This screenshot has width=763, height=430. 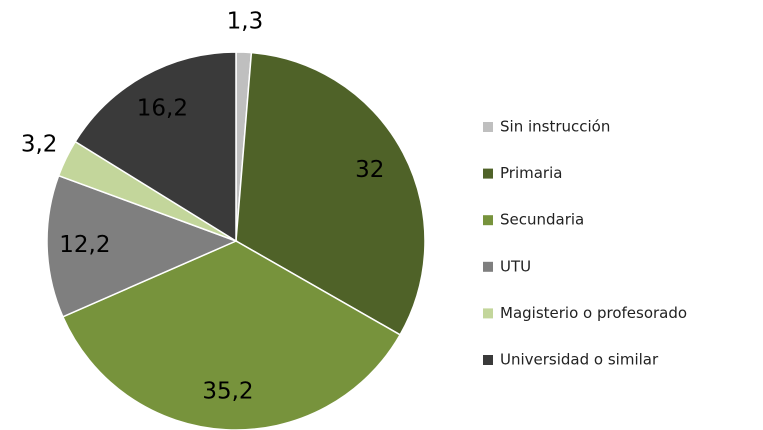 What do you see at coordinates (515, 266) in the screenshot?
I see `legend-label: UTU` at bounding box center [515, 266].